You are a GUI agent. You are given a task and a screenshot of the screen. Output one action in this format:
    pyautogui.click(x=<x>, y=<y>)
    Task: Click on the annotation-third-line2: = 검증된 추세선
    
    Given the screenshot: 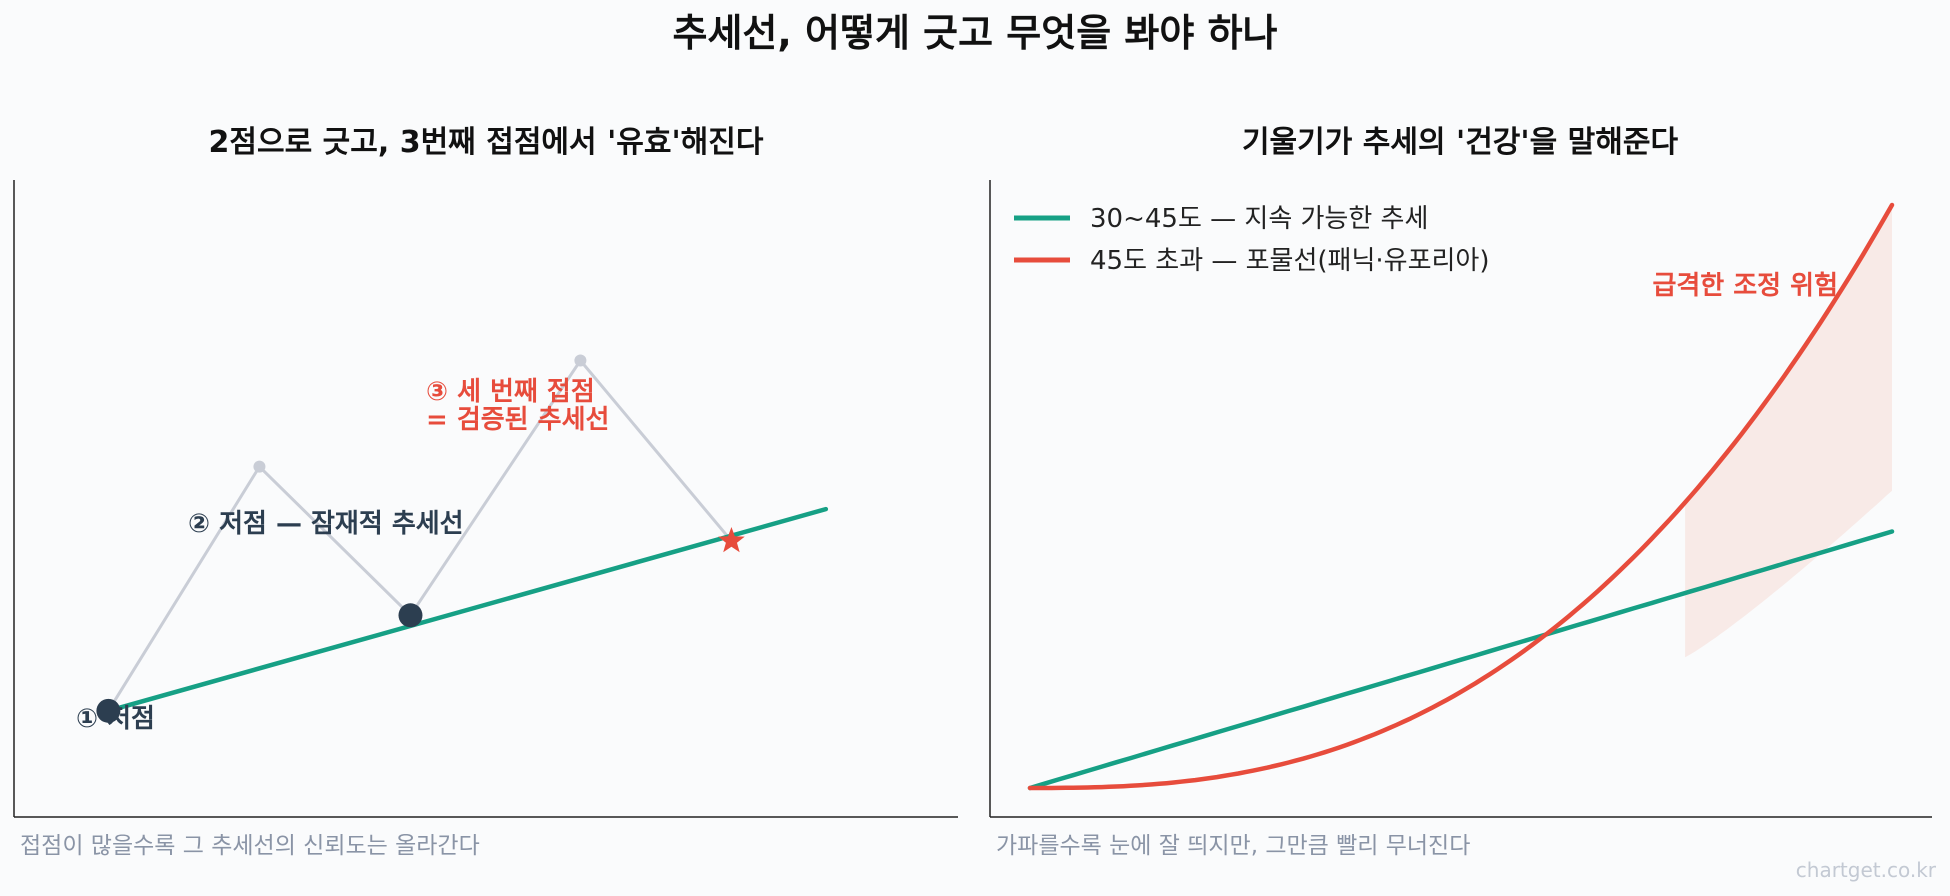 What is the action you would take?
    pyautogui.click(x=517, y=420)
    